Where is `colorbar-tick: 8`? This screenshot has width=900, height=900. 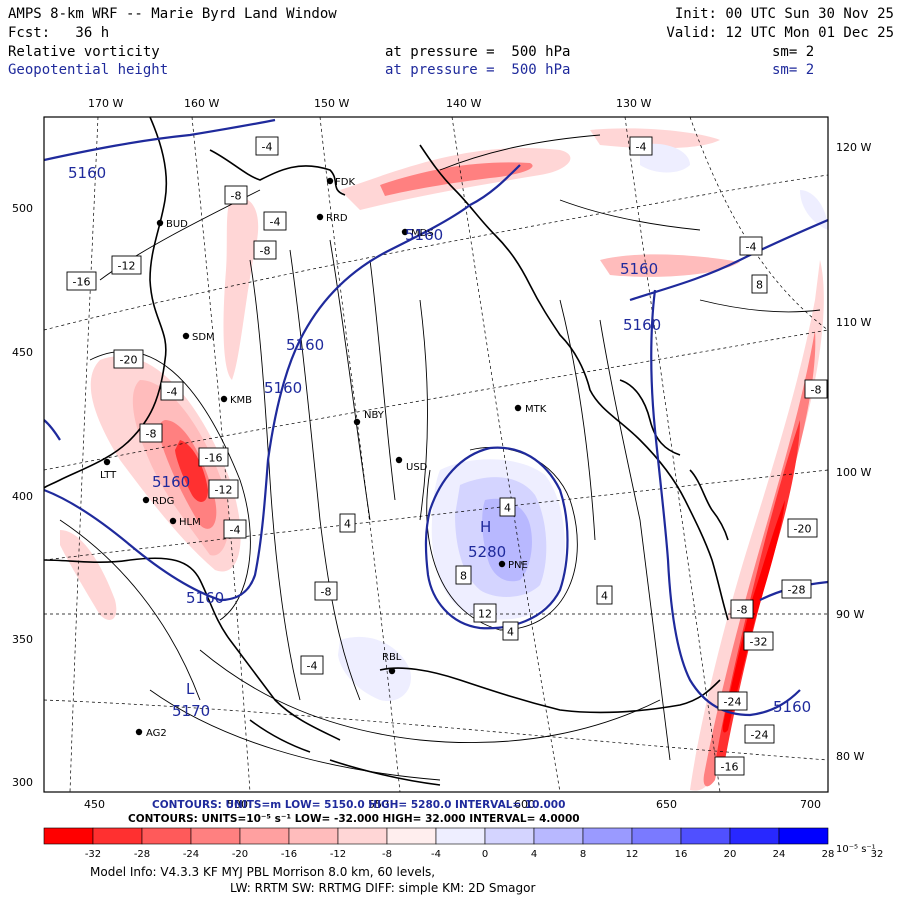 colorbar-tick: 8 is located at coordinates (583, 854).